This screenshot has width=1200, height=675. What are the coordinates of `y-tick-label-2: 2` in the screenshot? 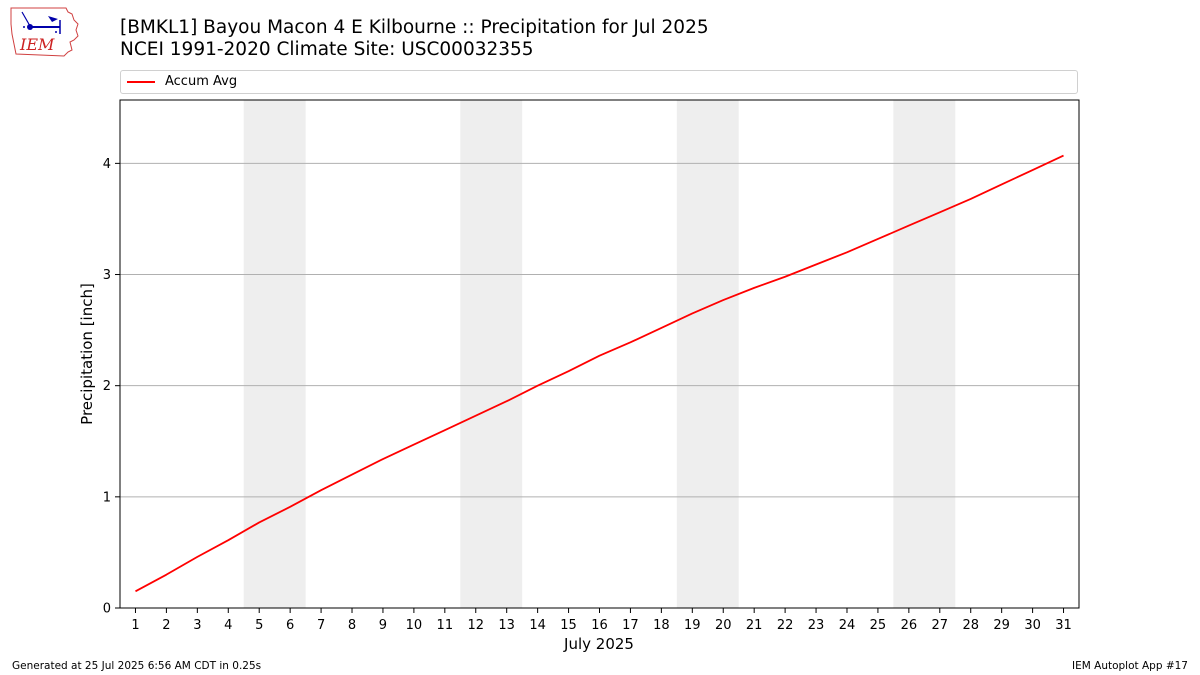 It's located at (107, 386).